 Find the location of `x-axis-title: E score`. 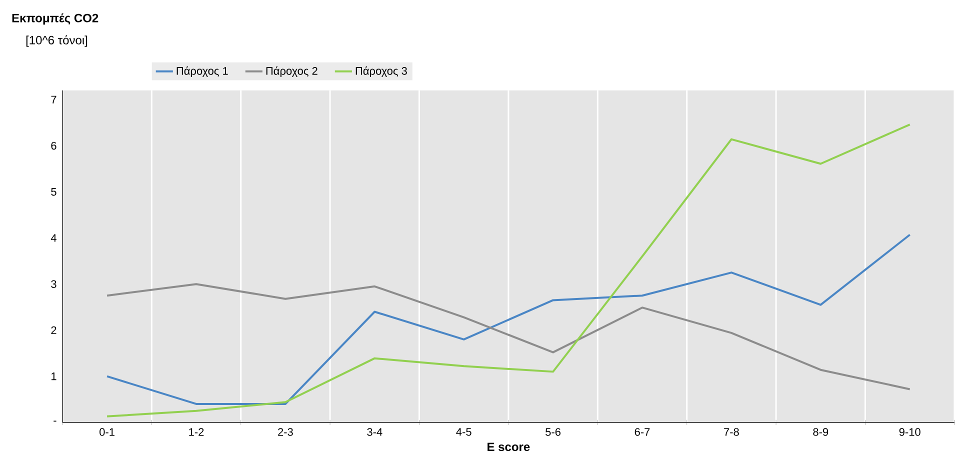

x-axis-title: E score is located at coordinates (509, 446).